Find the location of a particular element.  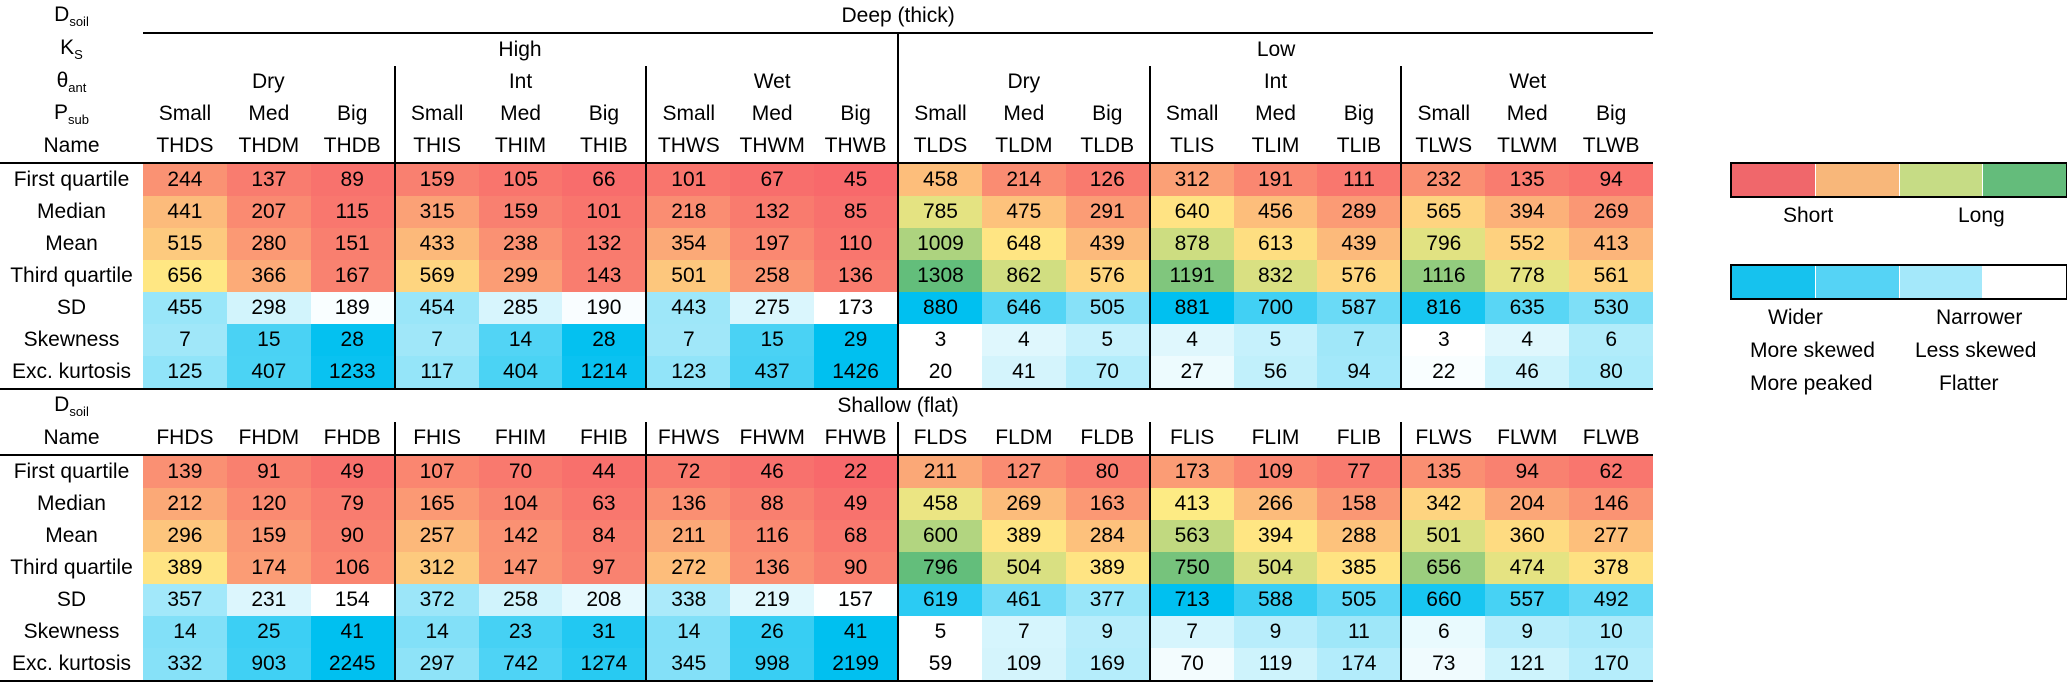

data-cell: 110 is located at coordinates (856, 244).